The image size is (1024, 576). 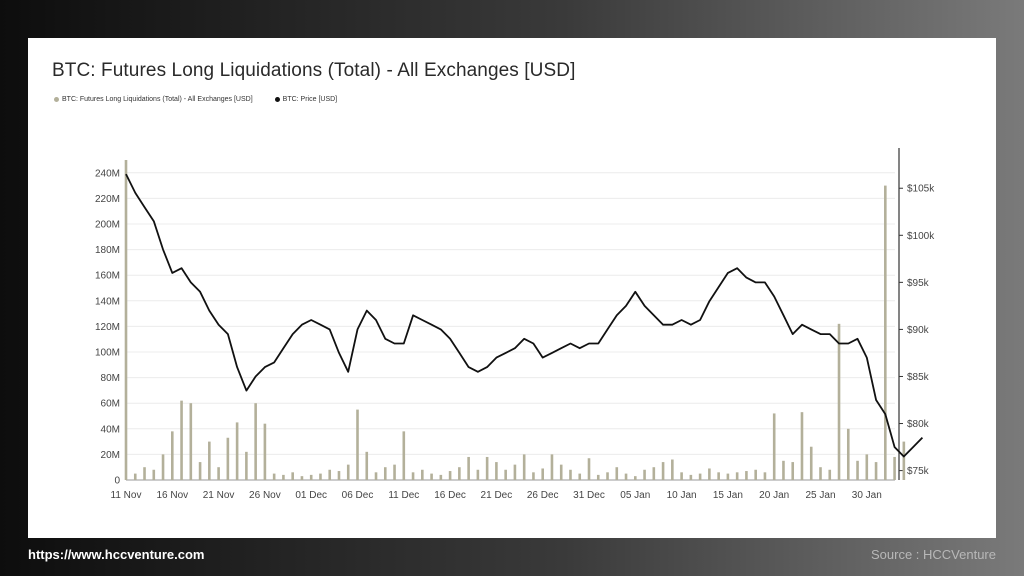 What do you see at coordinates (310, 99) in the screenshot?
I see `legend-label-price: BTC: Price [USD]` at bounding box center [310, 99].